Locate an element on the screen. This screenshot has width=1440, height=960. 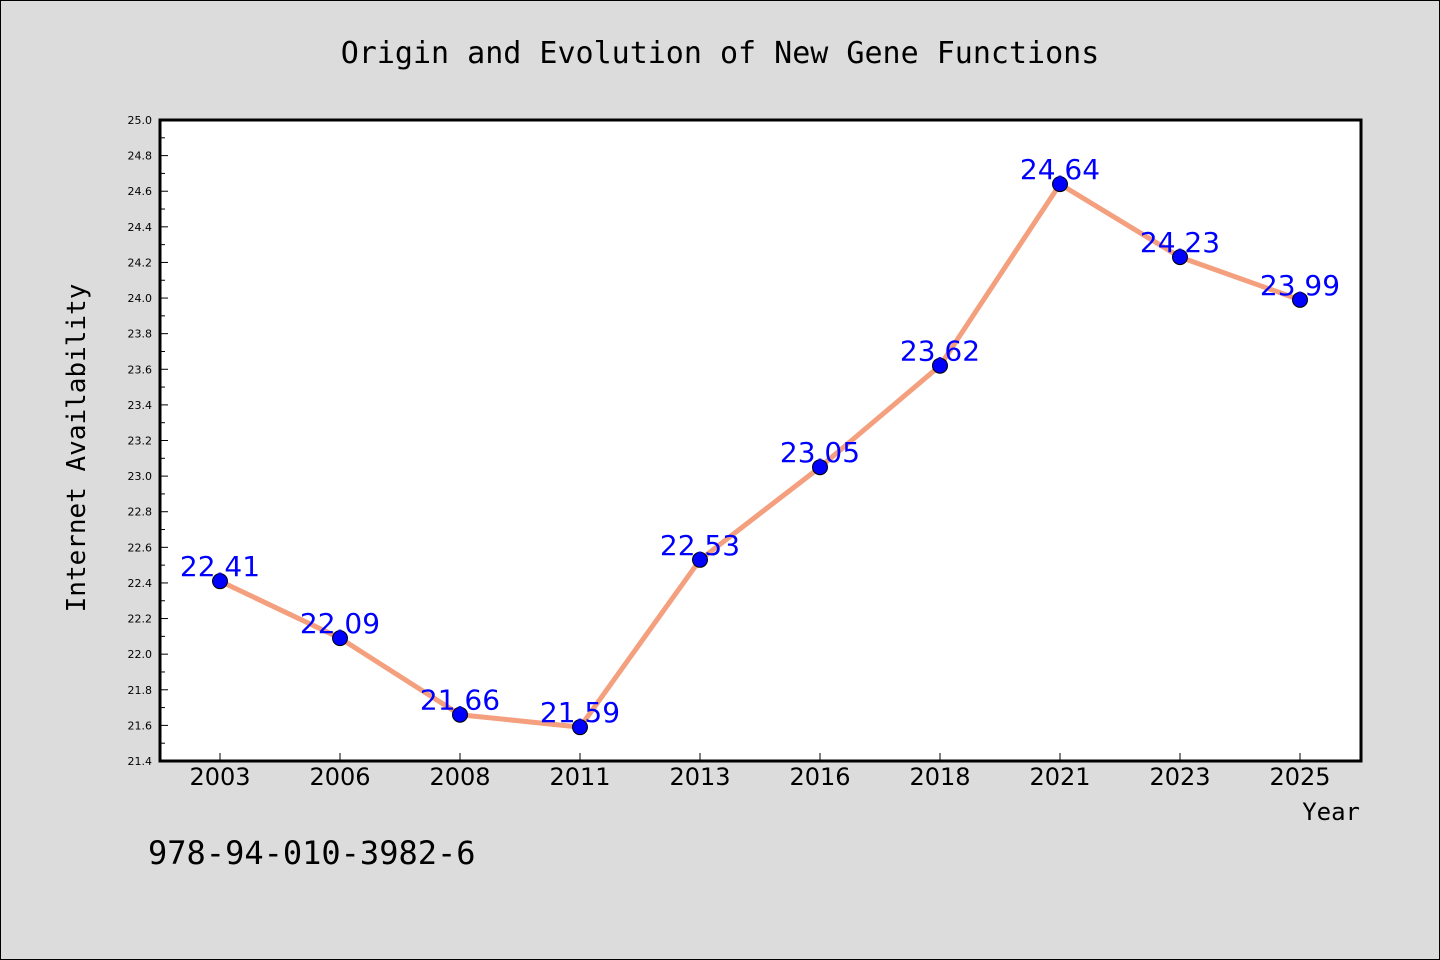
y-tick-label: 24.0 is located at coordinates (140, 298).